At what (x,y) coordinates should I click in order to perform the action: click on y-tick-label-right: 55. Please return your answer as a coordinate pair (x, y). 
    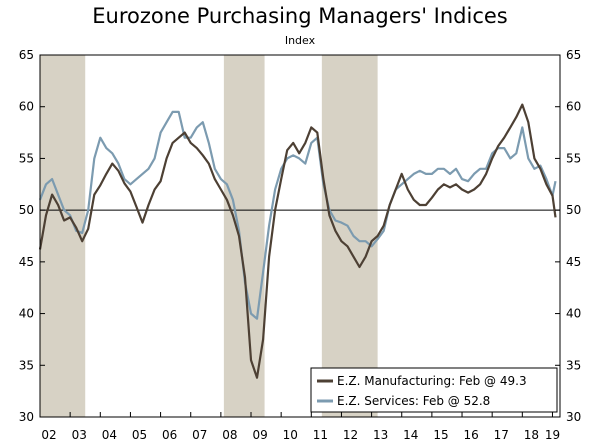
    Looking at the image, I should click on (573, 158).